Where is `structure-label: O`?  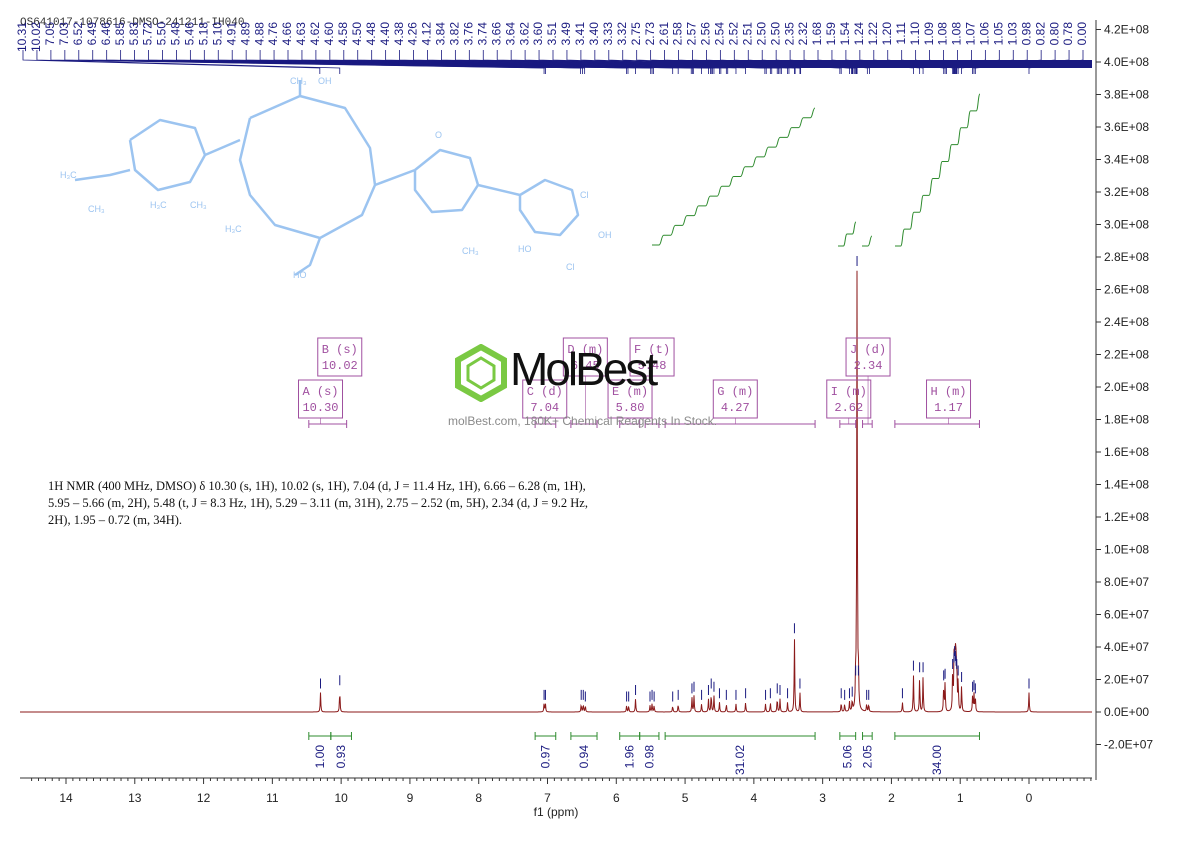
structure-label: O is located at coordinates (438, 135).